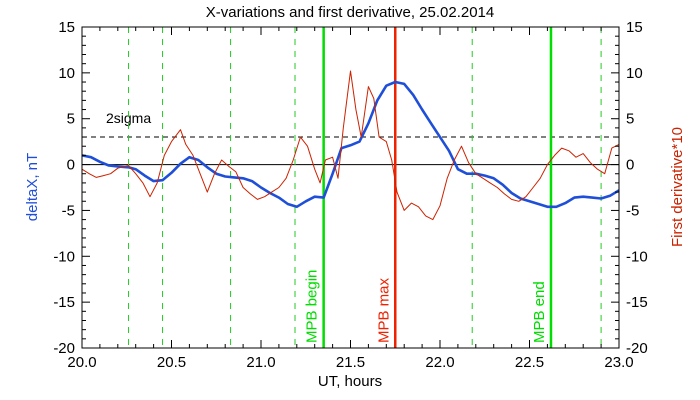 The width and height of the screenshot is (700, 400). What do you see at coordinates (350, 381) in the screenshot?
I see `x-axis-label: UT, hours` at bounding box center [350, 381].